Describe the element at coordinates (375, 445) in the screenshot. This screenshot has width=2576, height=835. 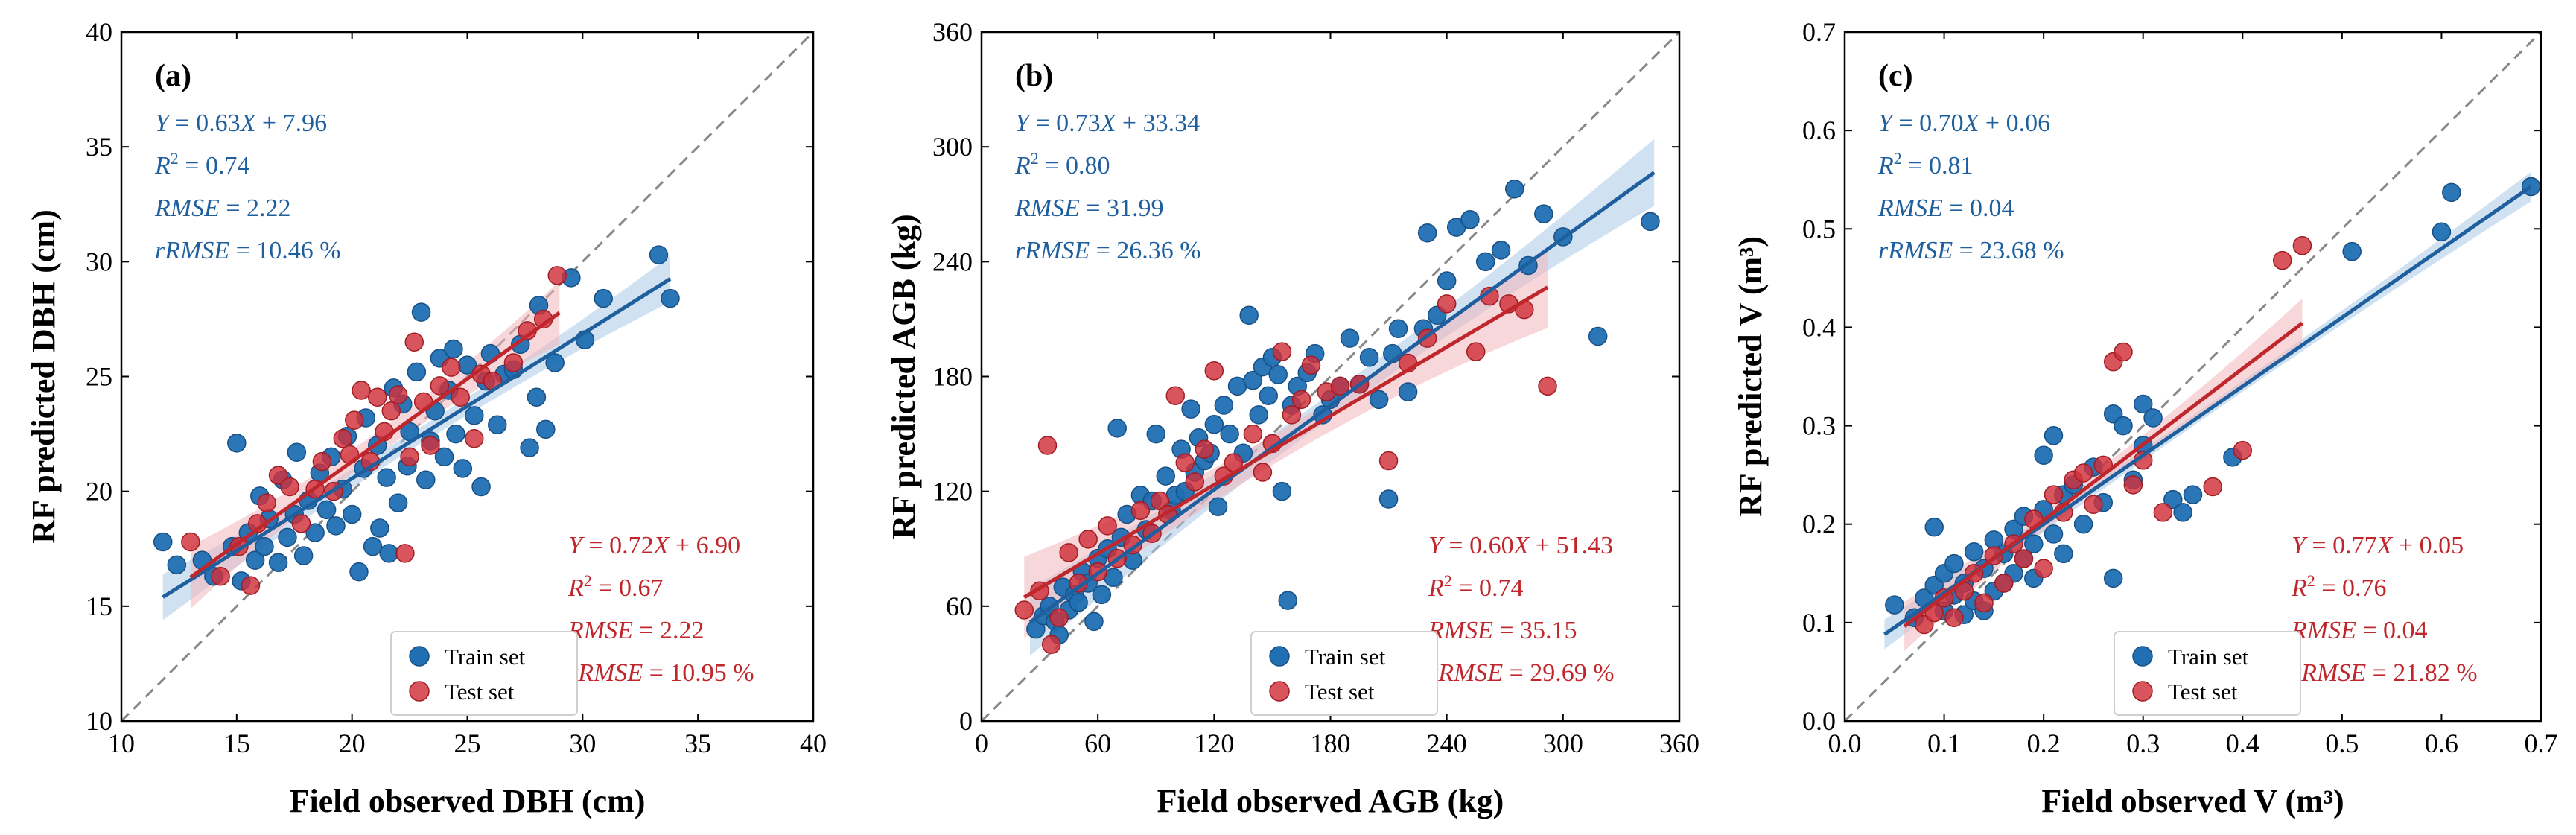
I see `test-regression-line` at that location.